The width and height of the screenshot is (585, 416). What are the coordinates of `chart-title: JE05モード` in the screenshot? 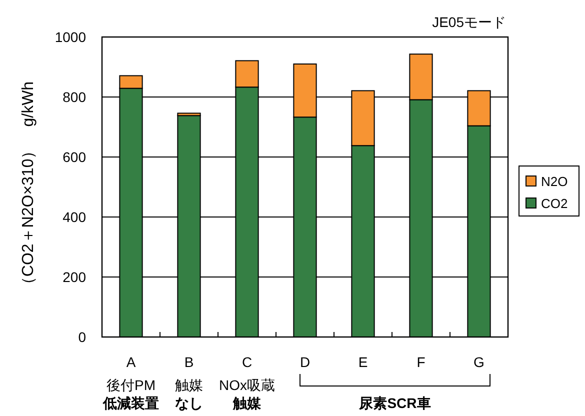 It's located at (469, 22).